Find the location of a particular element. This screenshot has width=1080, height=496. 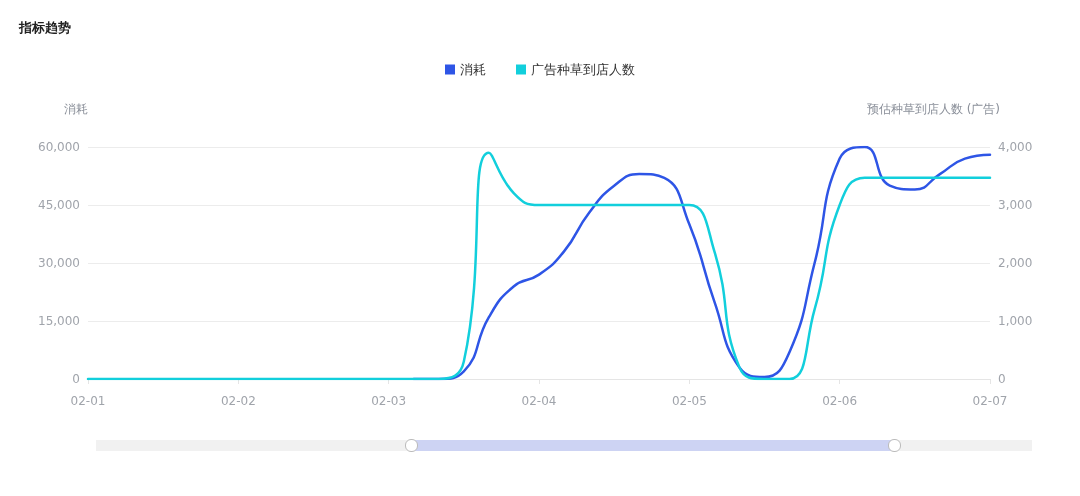

y2-tick-label: 3,000 is located at coordinates (1015, 205).